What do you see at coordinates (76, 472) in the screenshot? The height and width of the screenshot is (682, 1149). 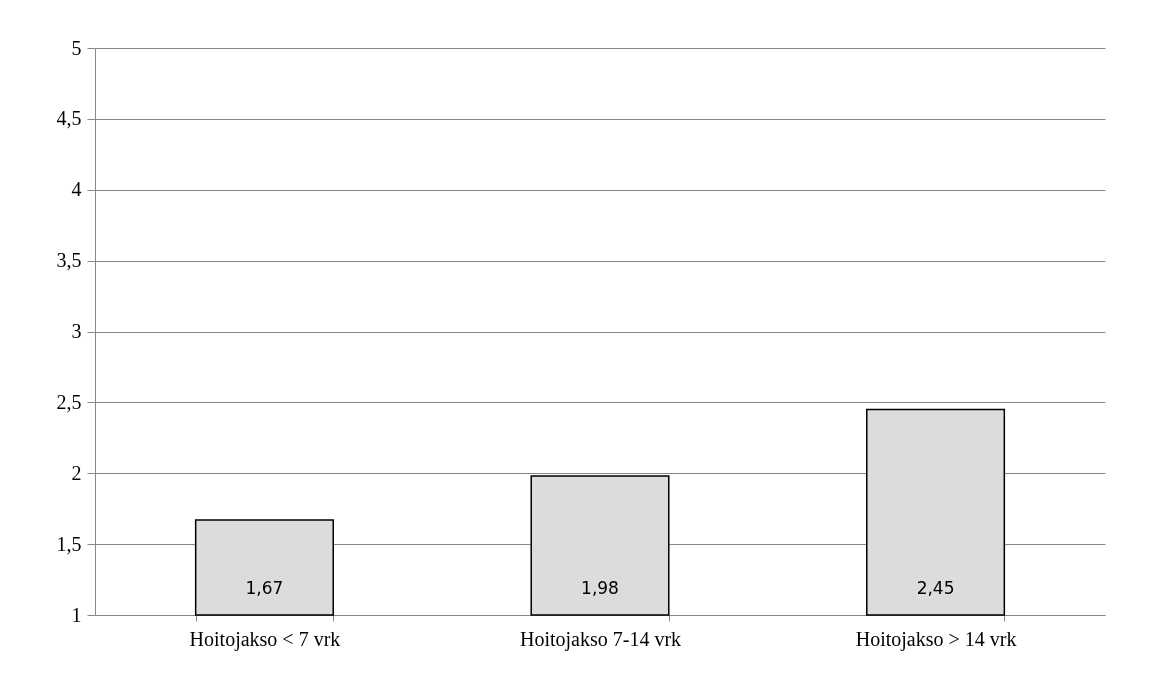 I see `y-tick-label: 2` at bounding box center [76, 472].